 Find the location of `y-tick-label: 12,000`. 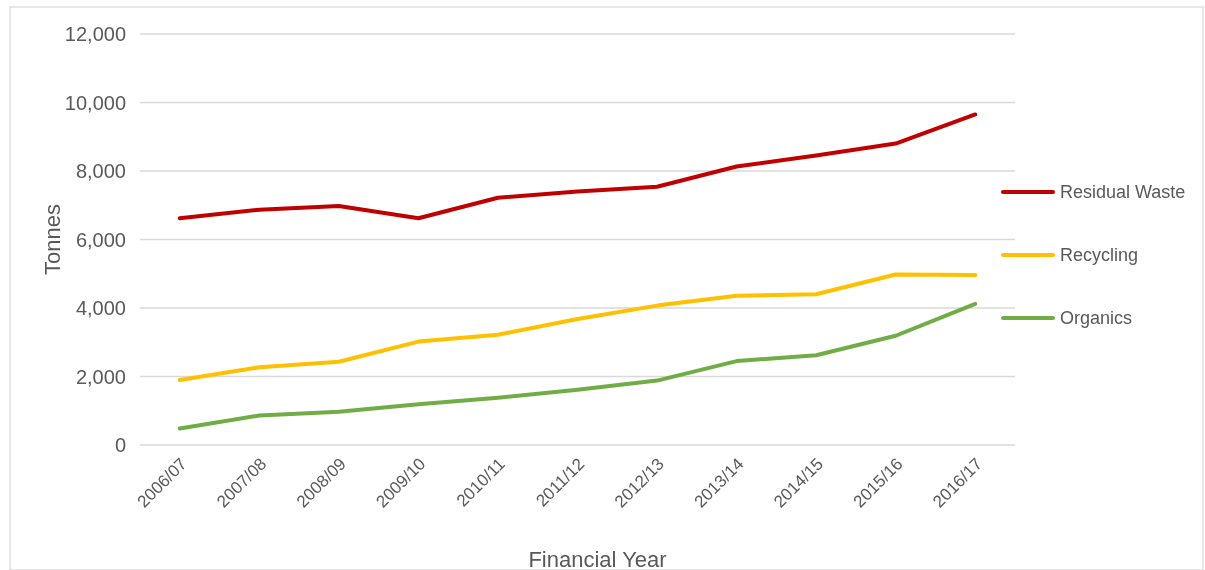

y-tick-label: 12,000 is located at coordinates (95, 34).